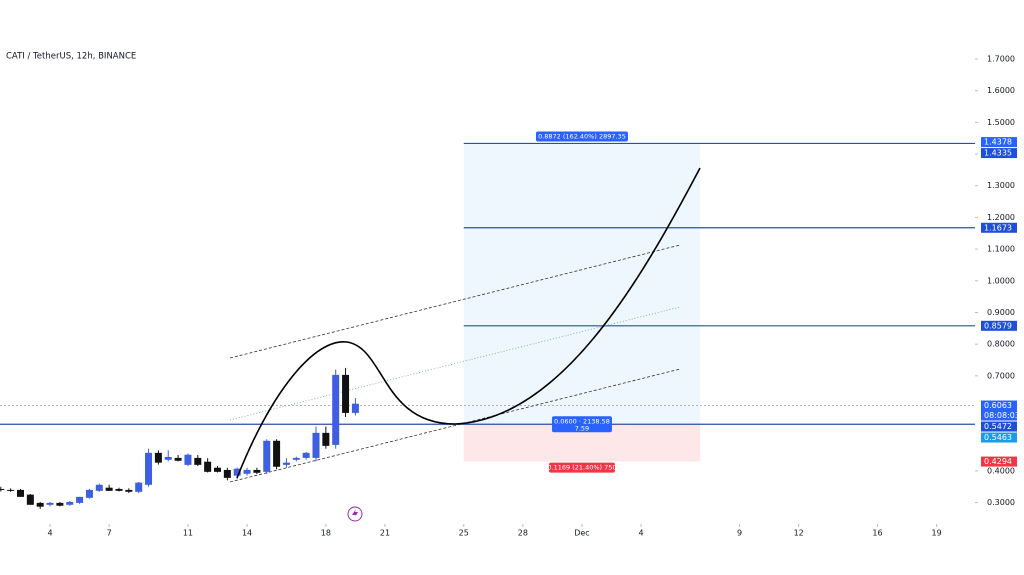 Image resolution: width=1024 pixels, height=575 pixels. What do you see at coordinates (1001, 122) in the screenshot?
I see `y-tick-label: 1.5000` at bounding box center [1001, 122].